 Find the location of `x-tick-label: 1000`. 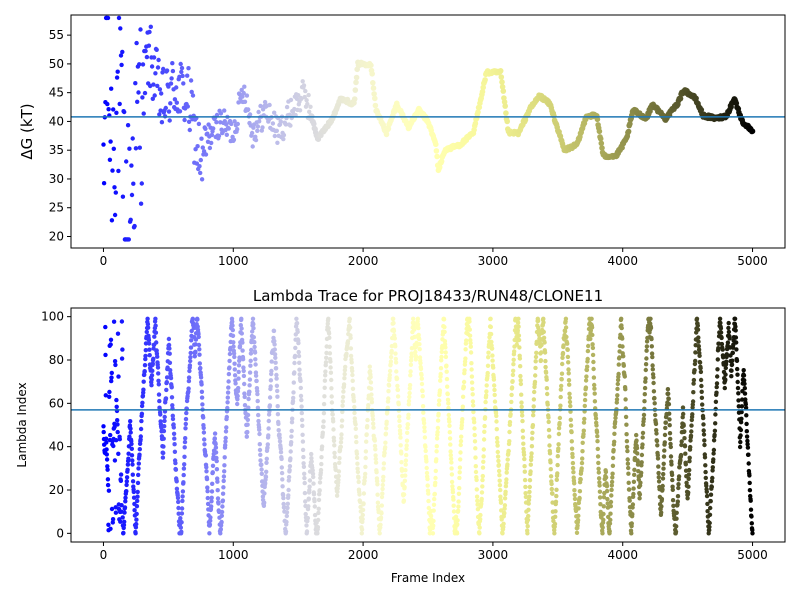

x-tick-label: 1000 is located at coordinates (233, 555).